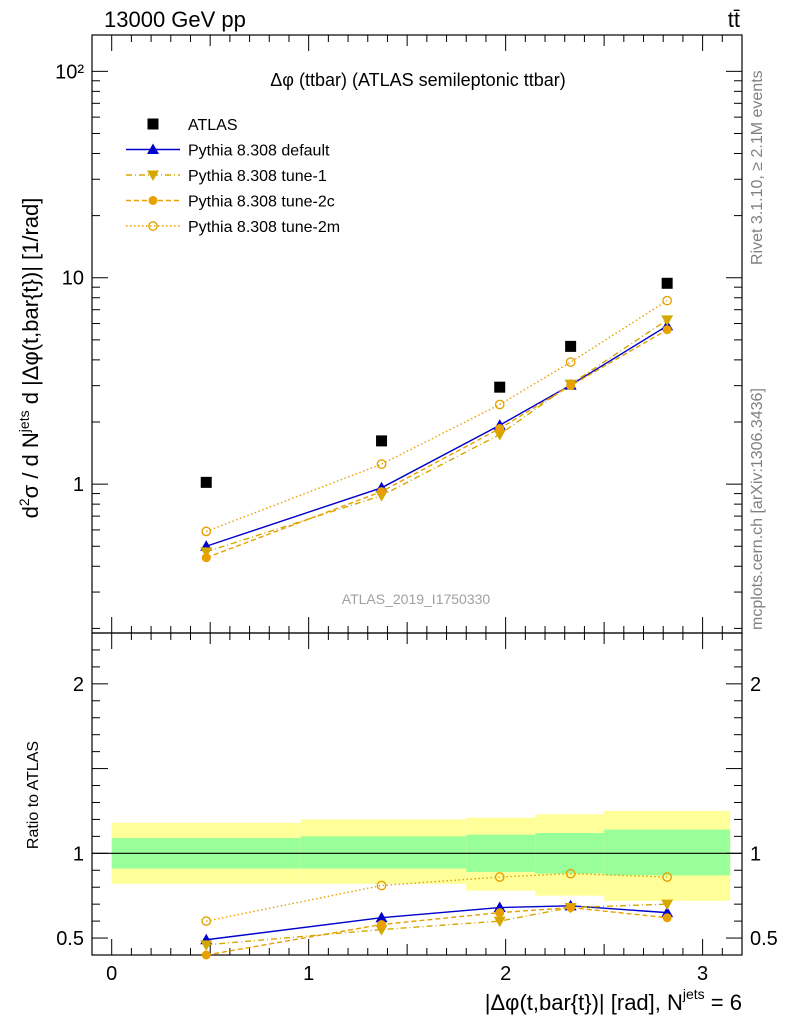 The width and height of the screenshot is (786, 1024). I want to click on main-series-pythia-8-308-tune-2m, so click(437, 416).